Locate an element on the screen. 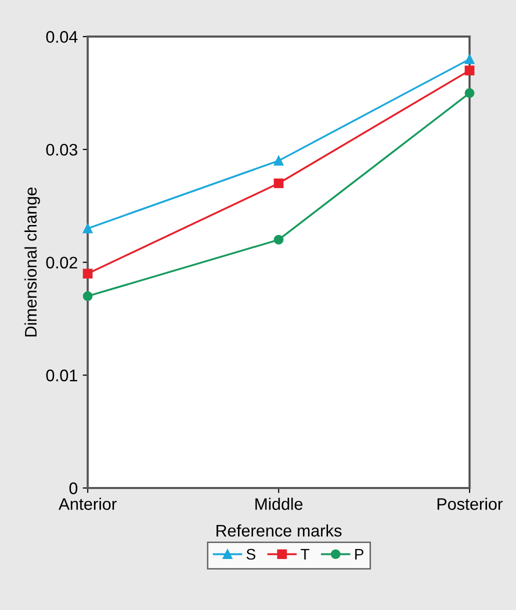 Image resolution: width=516 pixels, height=610 pixels. x-tick-label: Middle is located at coordinates (278, 504).